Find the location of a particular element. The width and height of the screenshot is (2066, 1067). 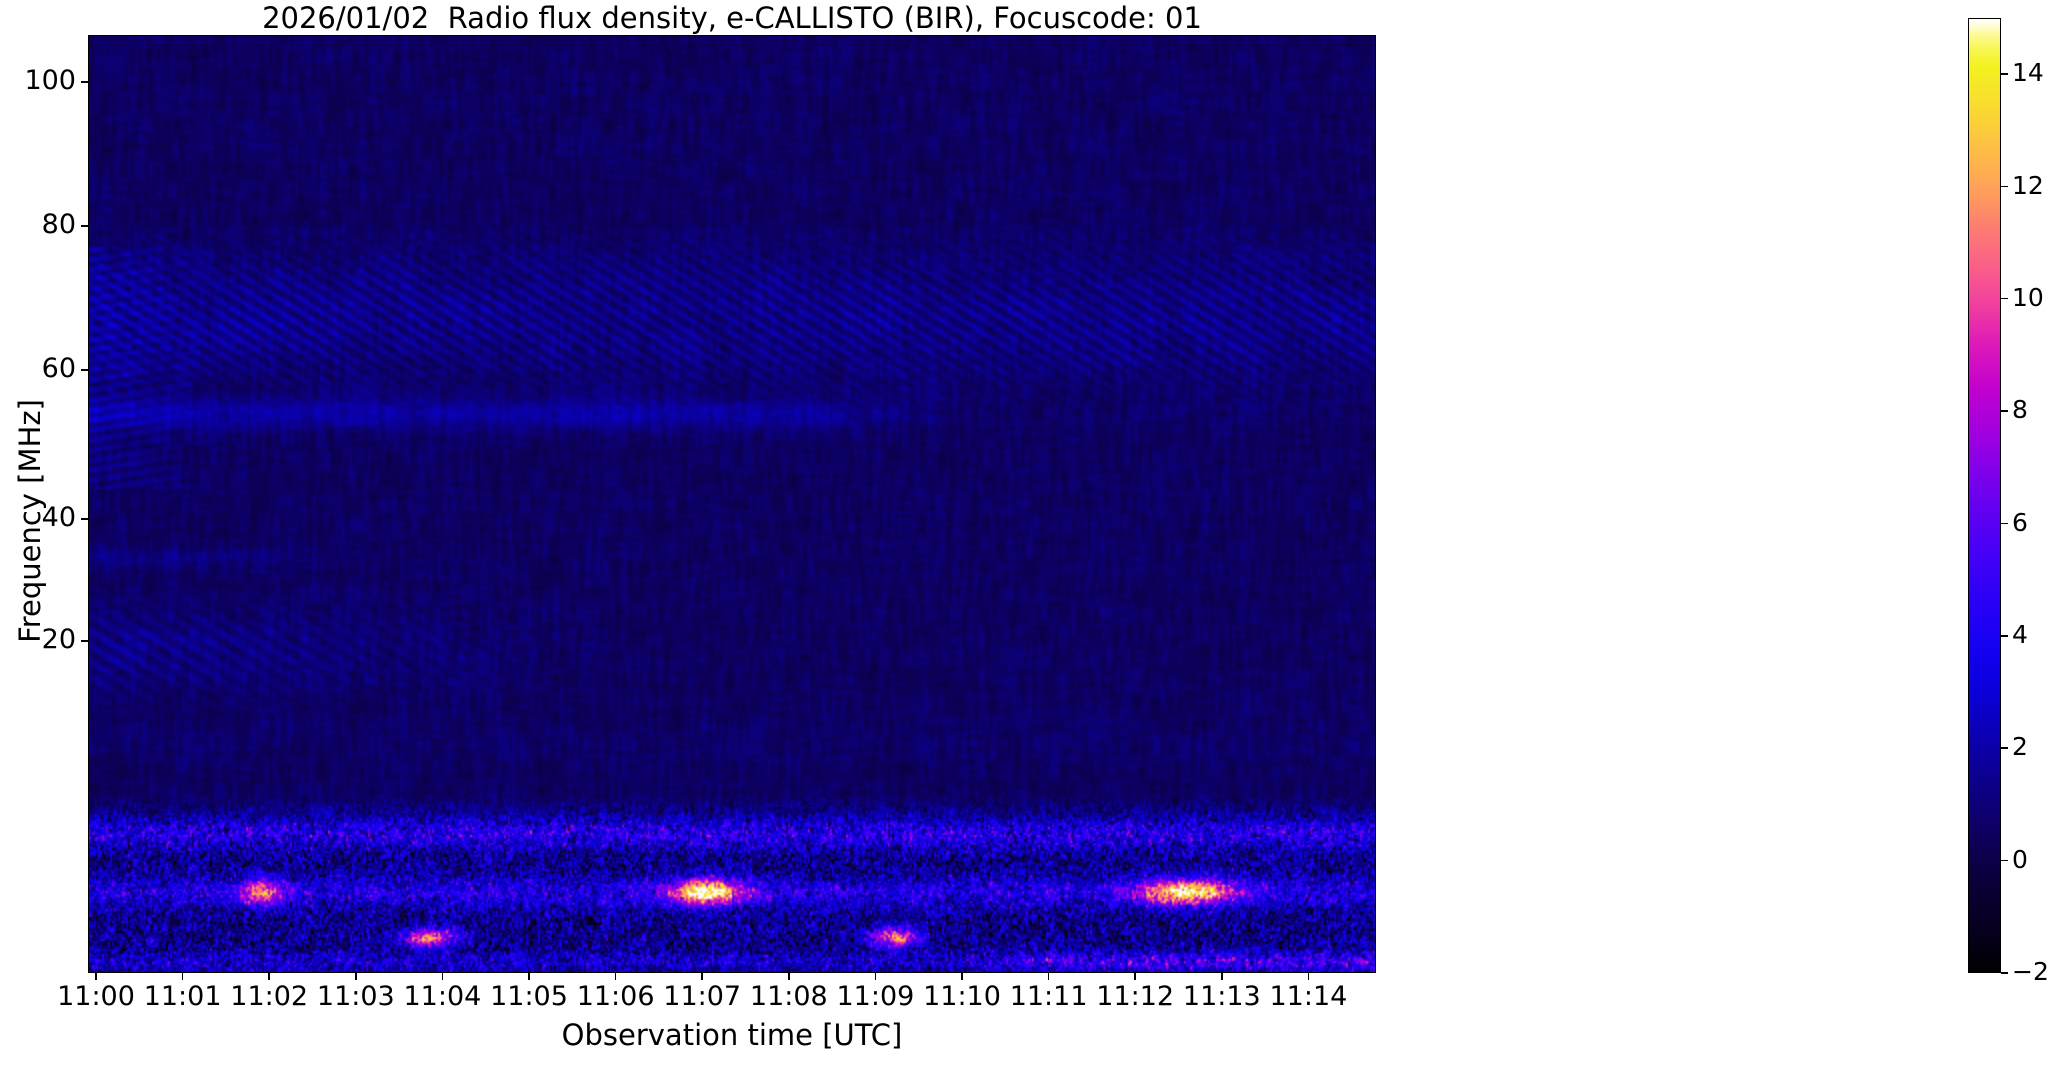

x-tick-label: 11:03 is located at coordinates (355, 996).